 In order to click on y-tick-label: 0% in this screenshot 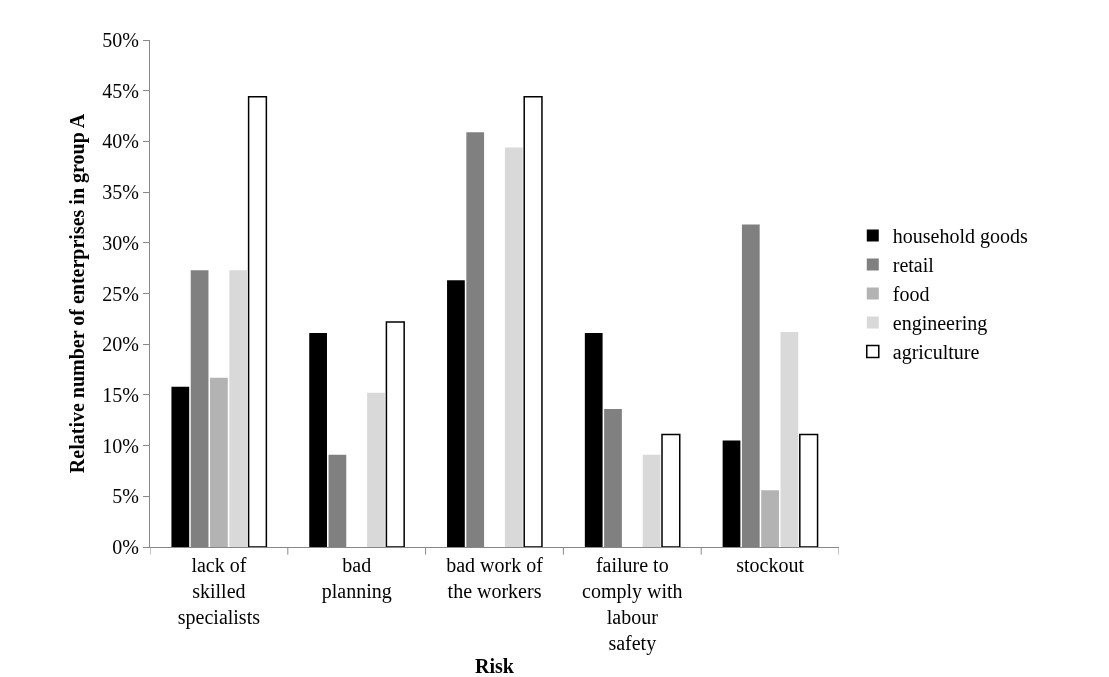, I will do `click(125, 547)`.